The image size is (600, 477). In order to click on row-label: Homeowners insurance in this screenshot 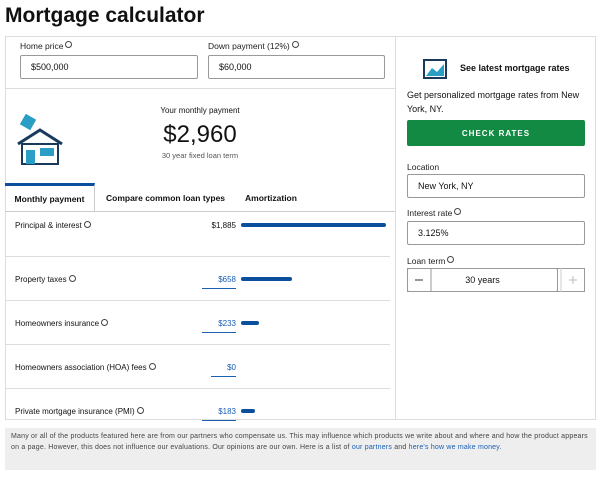, I will do `click(62, 323)`.